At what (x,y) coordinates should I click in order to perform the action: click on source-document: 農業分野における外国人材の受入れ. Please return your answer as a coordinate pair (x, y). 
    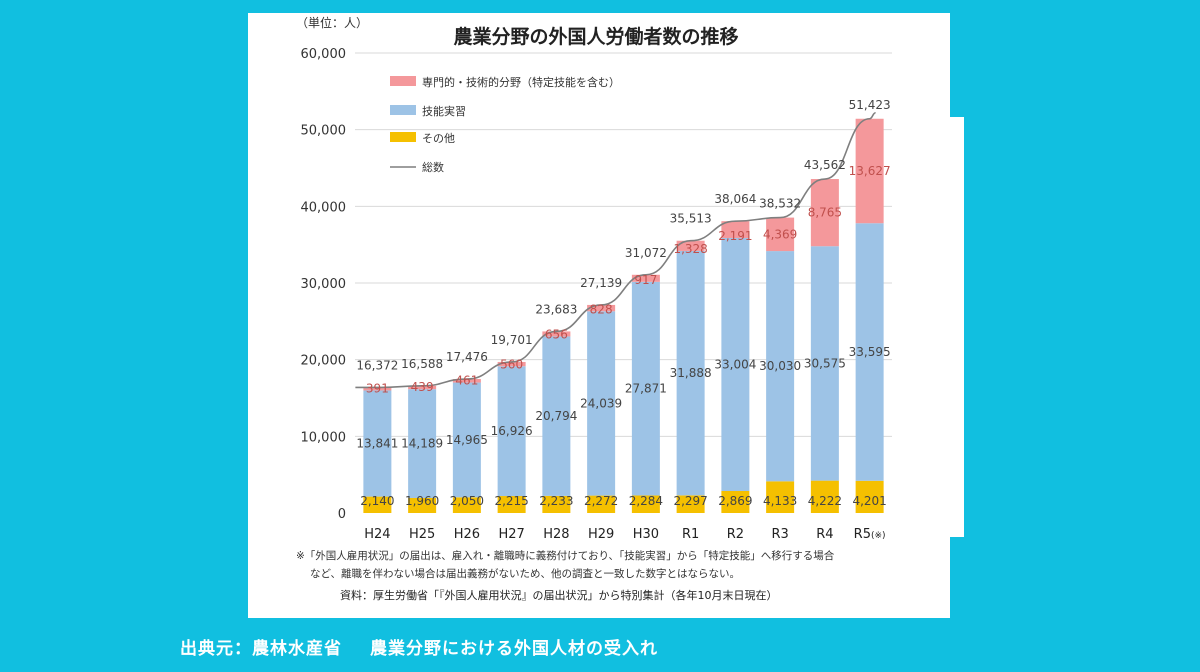
    Looking at the image, I should click on (514, 649).